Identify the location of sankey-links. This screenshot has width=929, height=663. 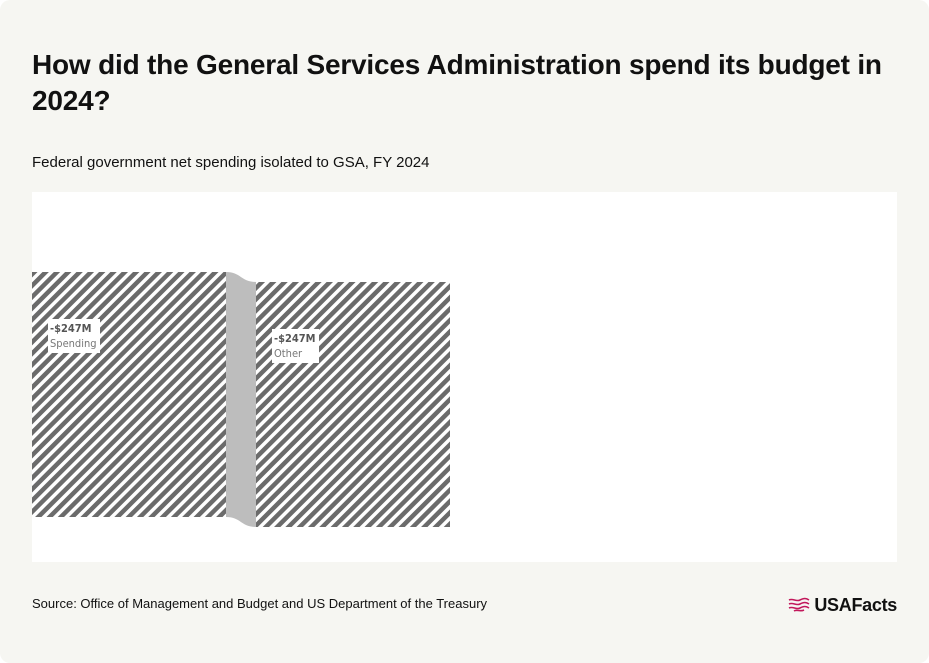
(241, 399).